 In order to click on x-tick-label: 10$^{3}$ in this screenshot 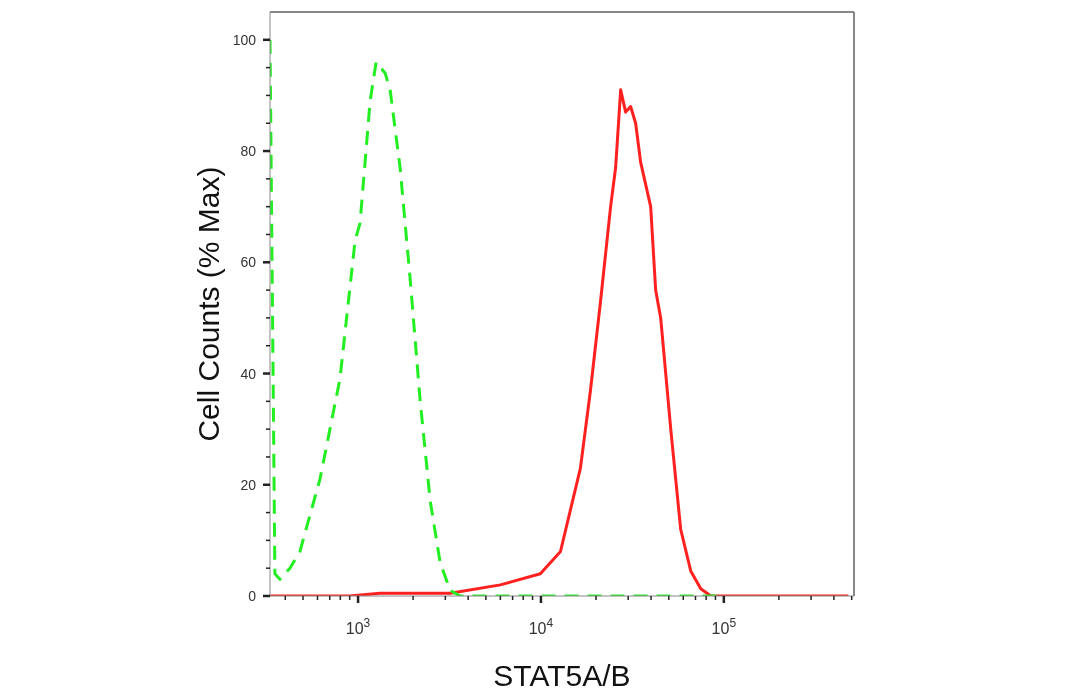, I will do `click(358, 626)`.